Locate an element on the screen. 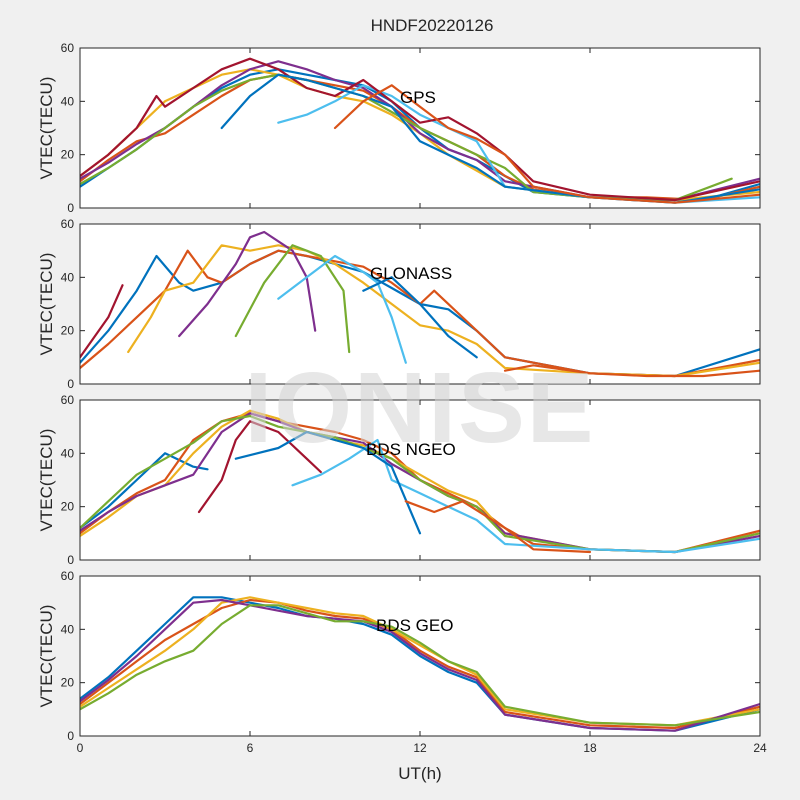 The image size is (800, 800). series-group is located at coordinates (420, 664).